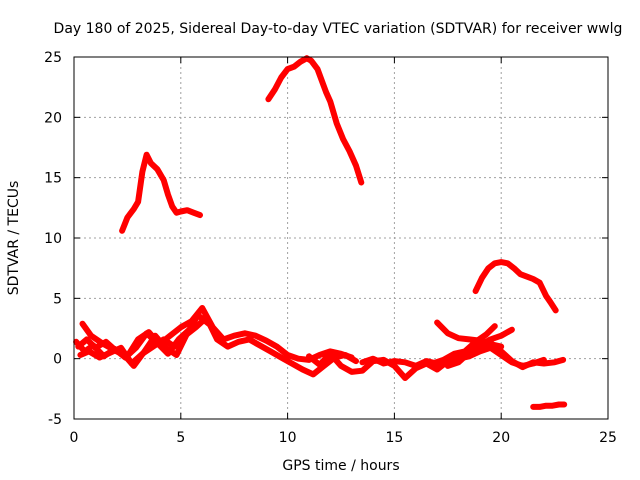  I want to click on x-tick-label: 20, so click(501, 438).